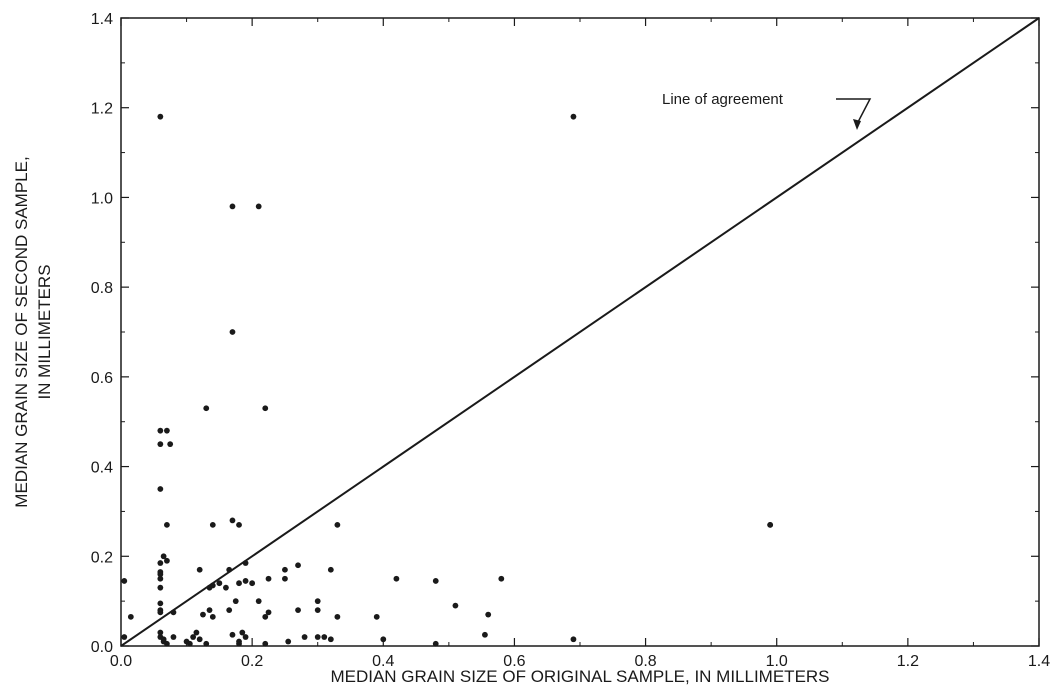 The height and width of the screenshot is (691, 1055). Describe the element at coordinates (857, 124) in the screenshot. I see `annotation-arrowhead` at that location.